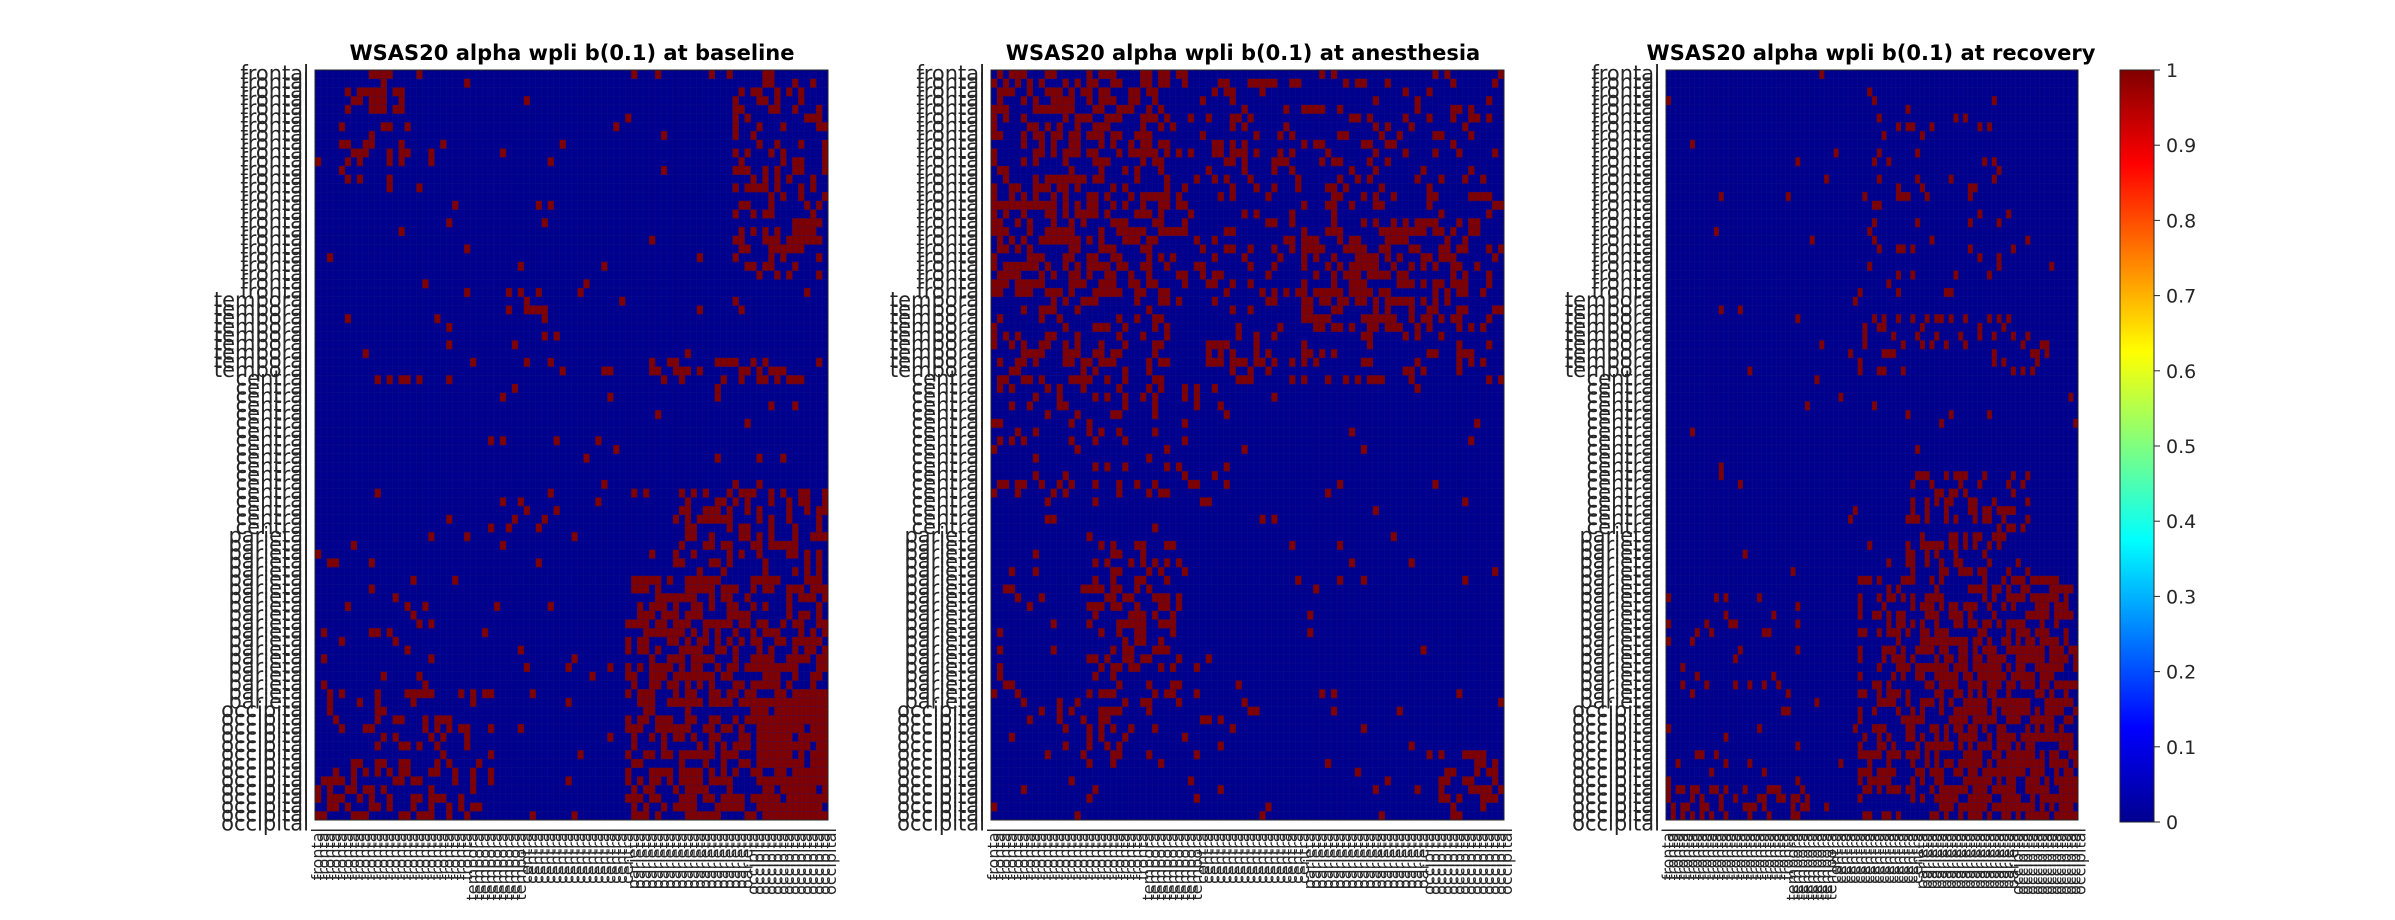  I want to click on y-tick-label: occipital, so click(265, 806).